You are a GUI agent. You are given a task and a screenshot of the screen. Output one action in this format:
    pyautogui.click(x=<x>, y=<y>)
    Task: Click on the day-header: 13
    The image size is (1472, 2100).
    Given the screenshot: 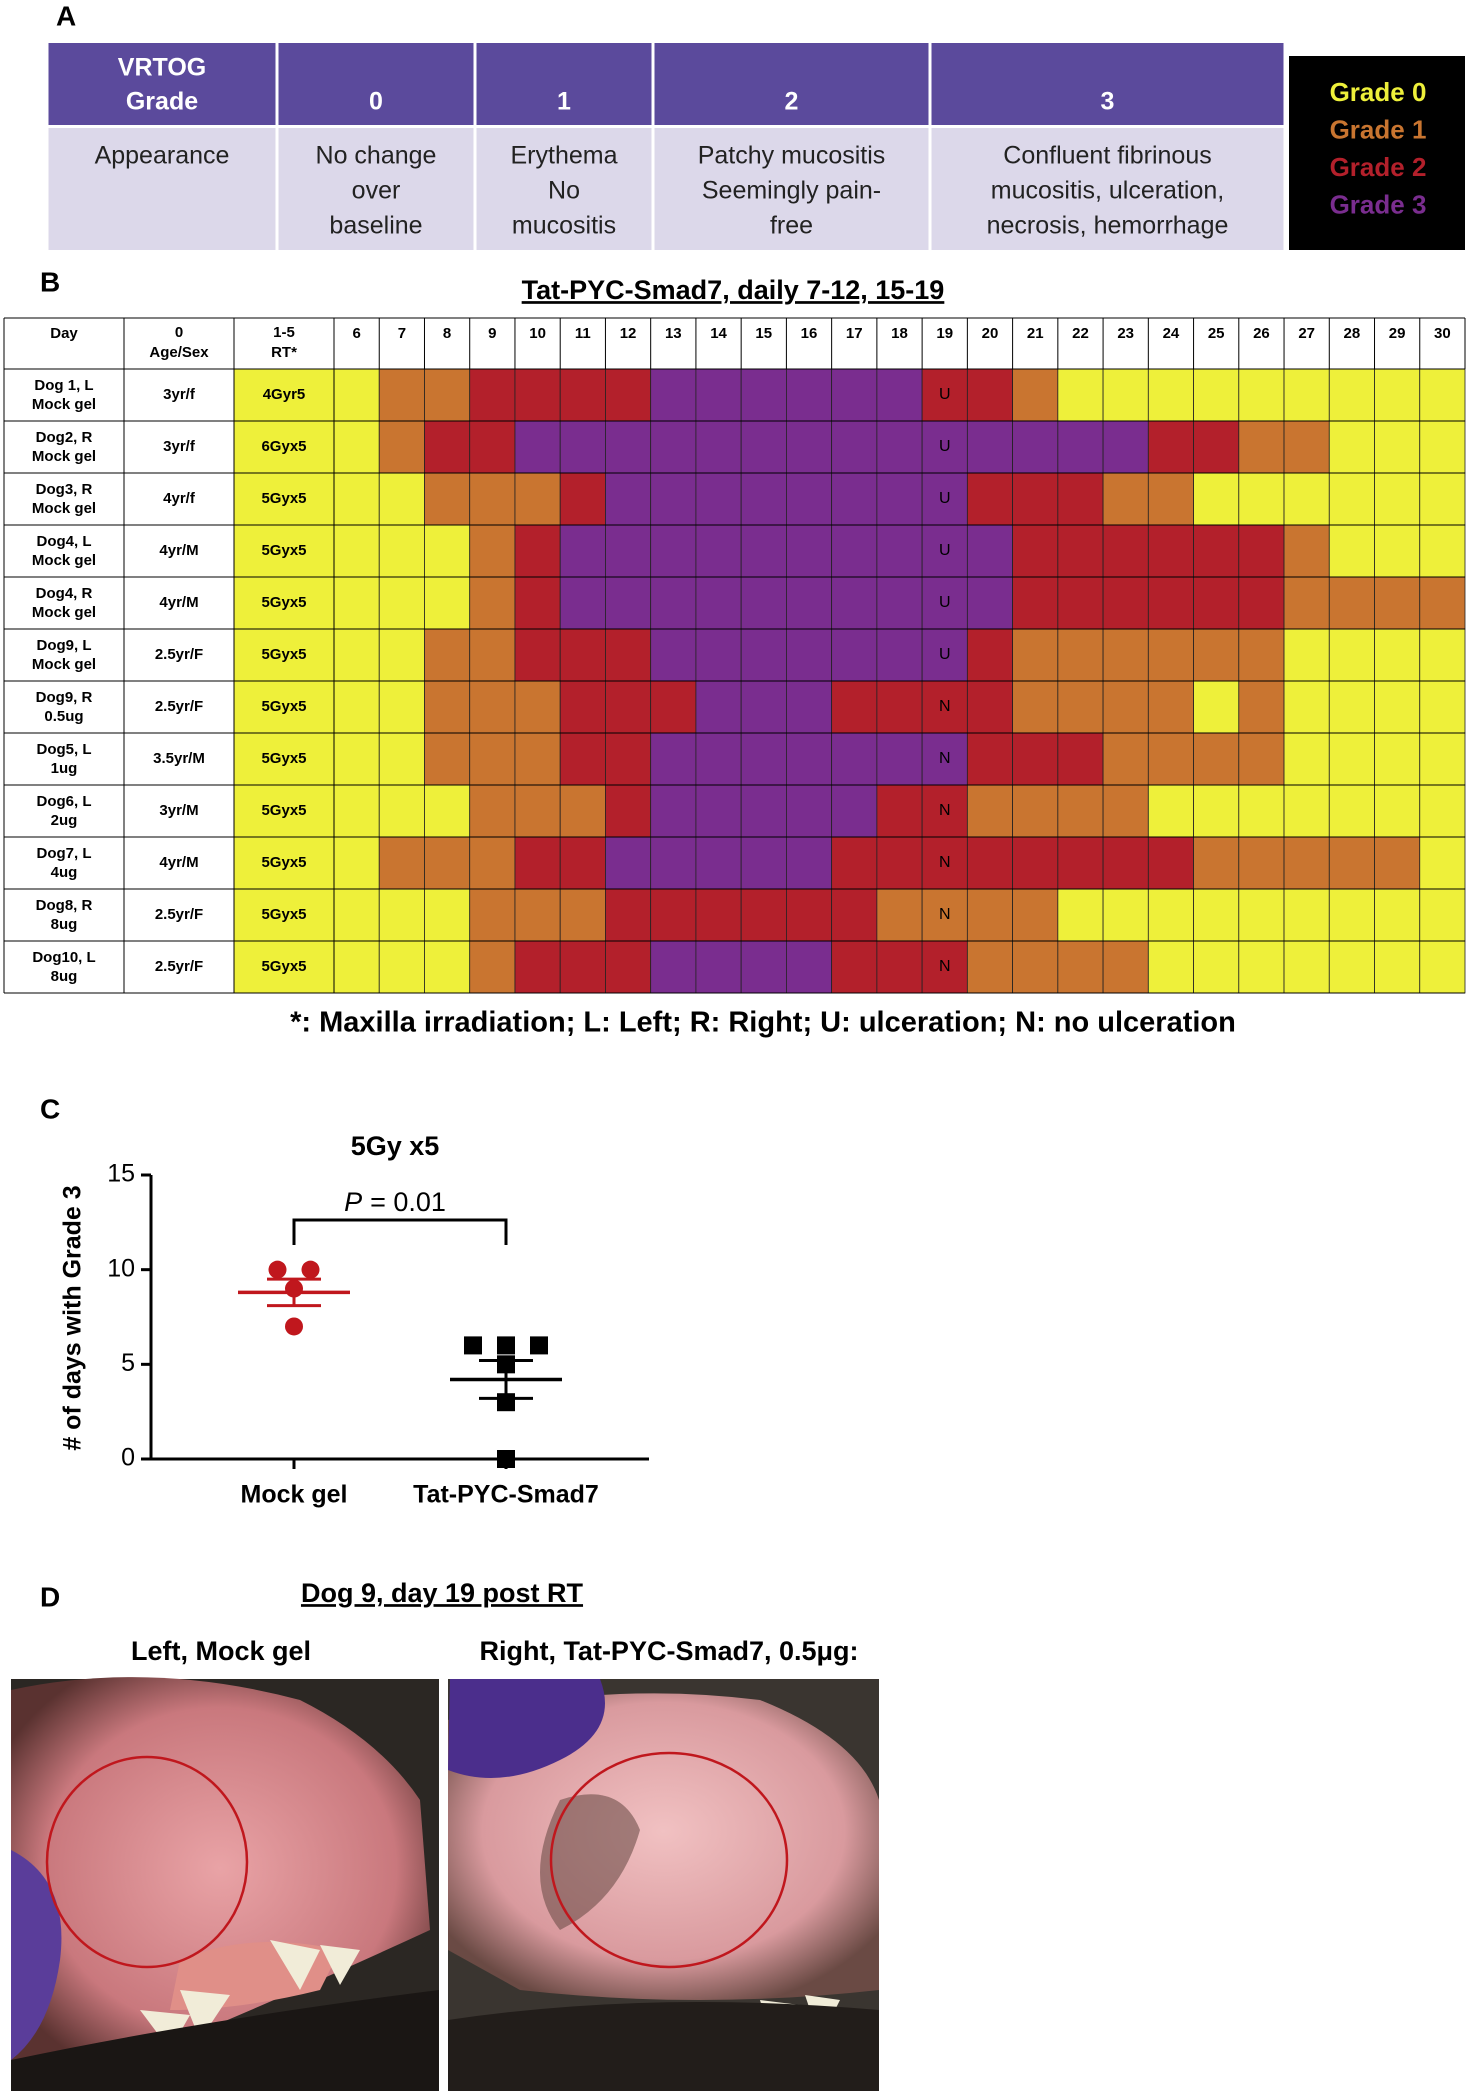 What is the action you would take?
    pyautogui.click(x=673, y=333)
    